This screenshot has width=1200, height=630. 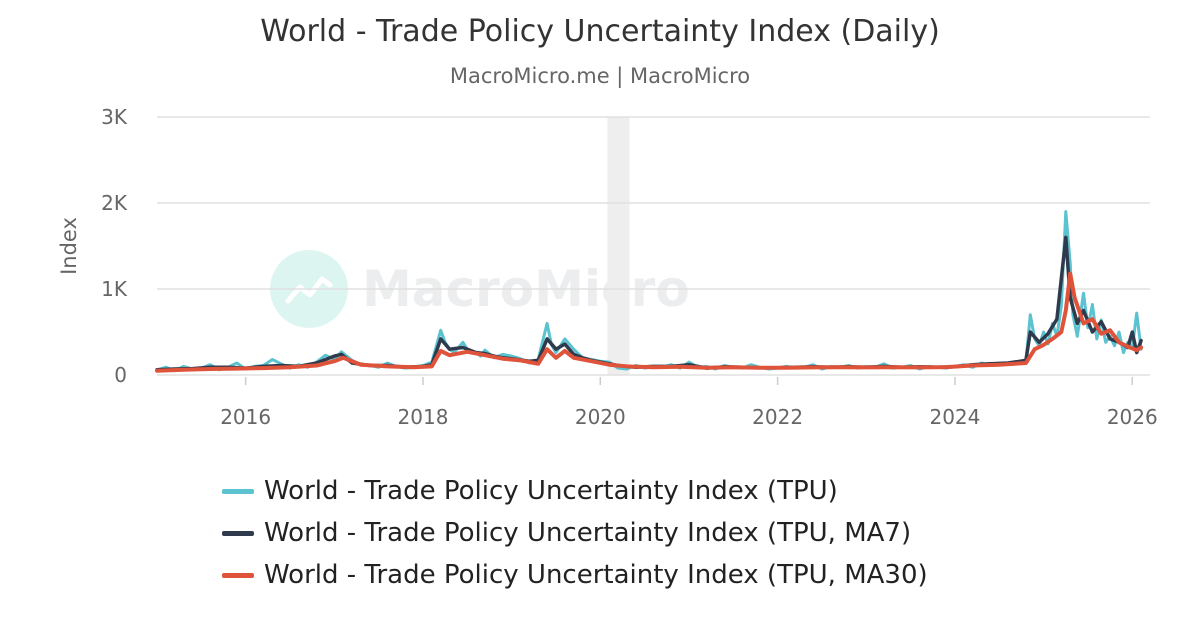 I want to click on watermark-logo-mark, so click(x=309, y=290).